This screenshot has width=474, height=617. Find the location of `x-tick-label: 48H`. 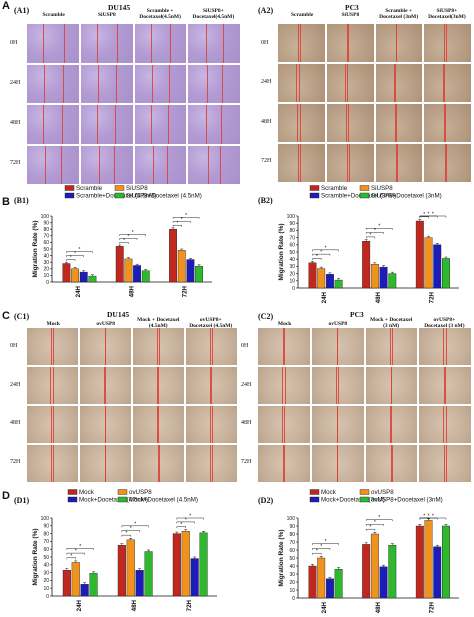

x-tick-label: 48H is located at coordinates (131, 291).